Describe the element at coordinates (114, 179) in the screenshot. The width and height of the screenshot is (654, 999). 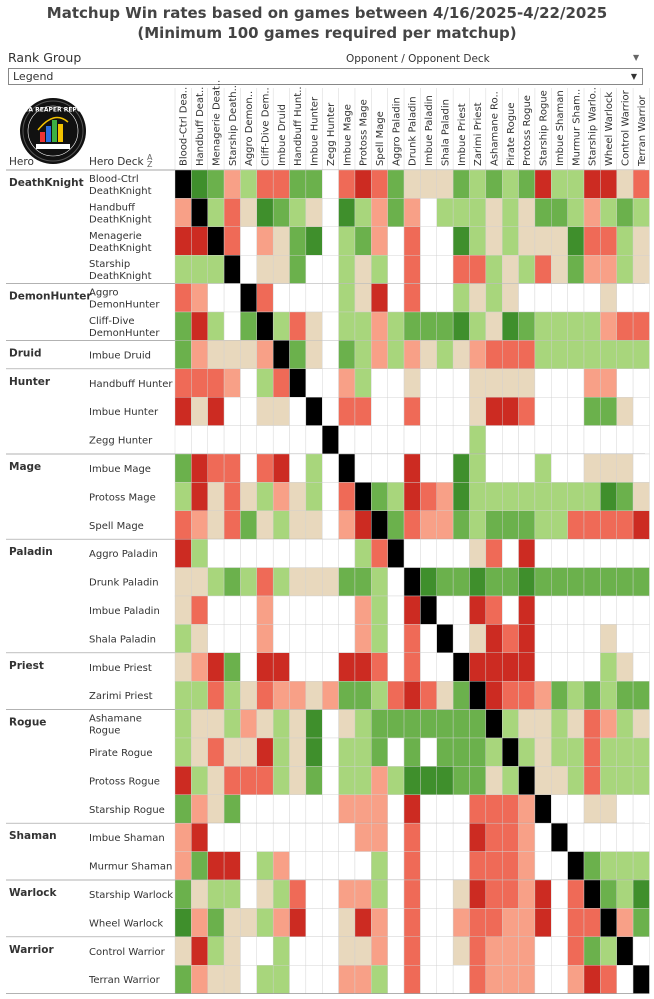
I see `hero-deck-label: Blood-Ctrl` at that location.